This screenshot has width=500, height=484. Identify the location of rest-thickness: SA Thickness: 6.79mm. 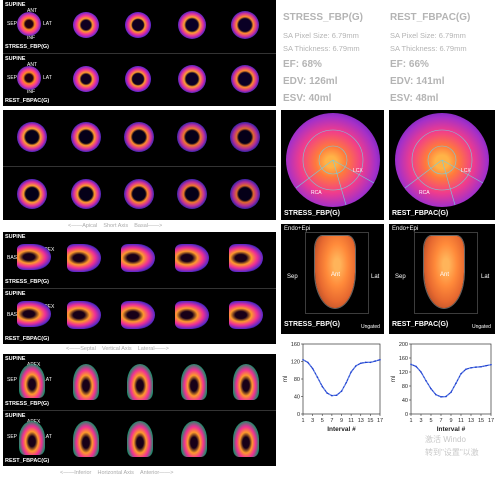
(428, 48).